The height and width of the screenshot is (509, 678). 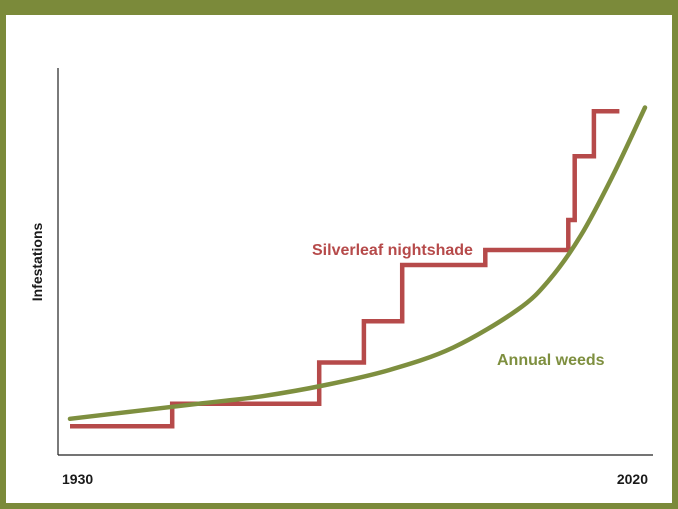 What do you see at coordinates (77, 479) in the screenshot?
I see `x-tick-label-start: 1930` at bounding box center [77, 479].